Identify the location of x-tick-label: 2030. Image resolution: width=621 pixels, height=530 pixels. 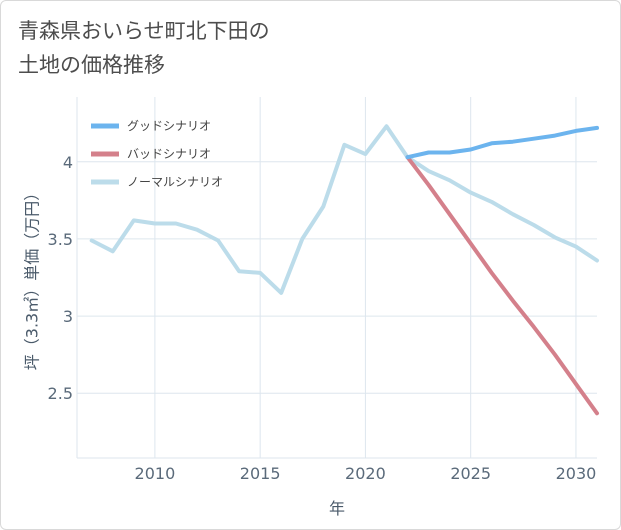
(576, 473).